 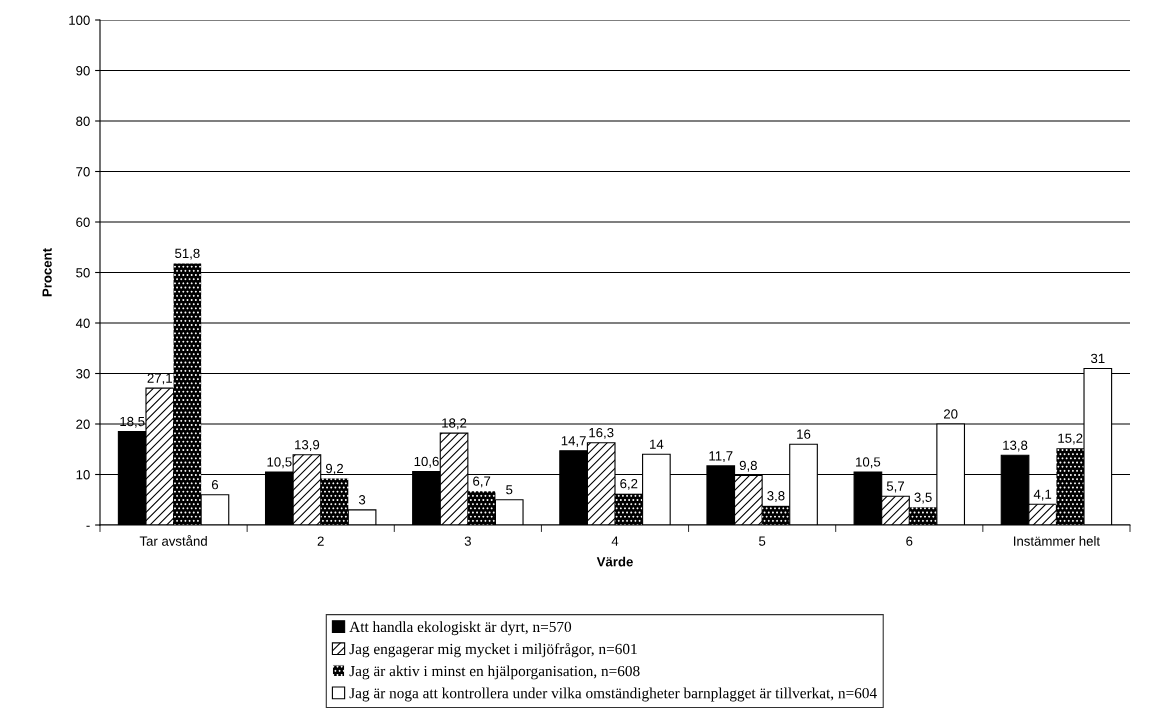 What do you see at coordinates (509, 490) in the screenshot?
I see `data-label: 5` at bounding box center [509, 490].